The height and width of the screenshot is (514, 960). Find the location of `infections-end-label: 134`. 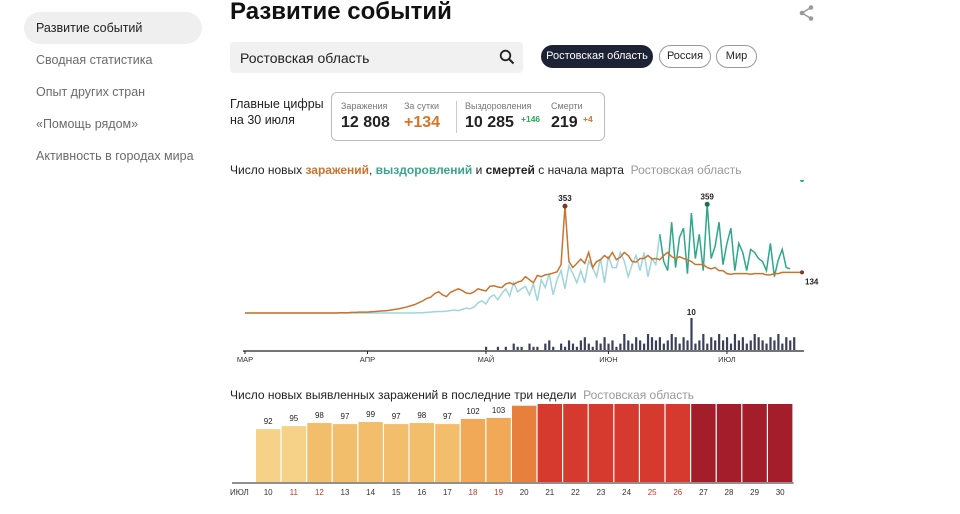

infections-end-label: 134 is located at coordinates (812, 281).